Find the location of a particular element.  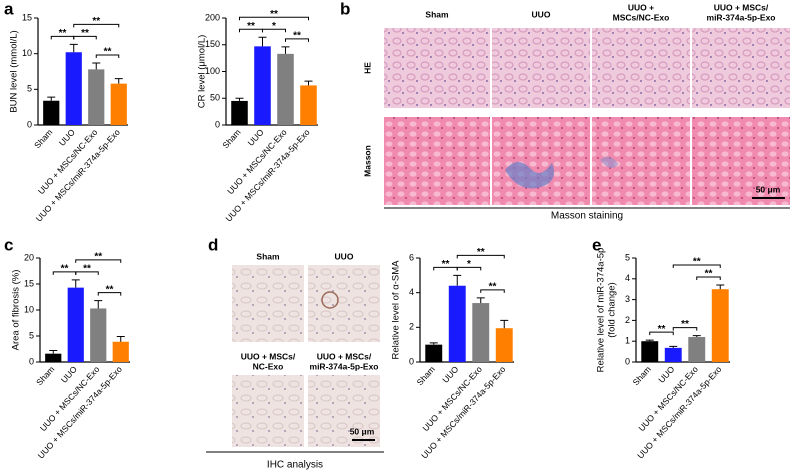

y-tick-label: 4 is located at coordinates (411, 292).